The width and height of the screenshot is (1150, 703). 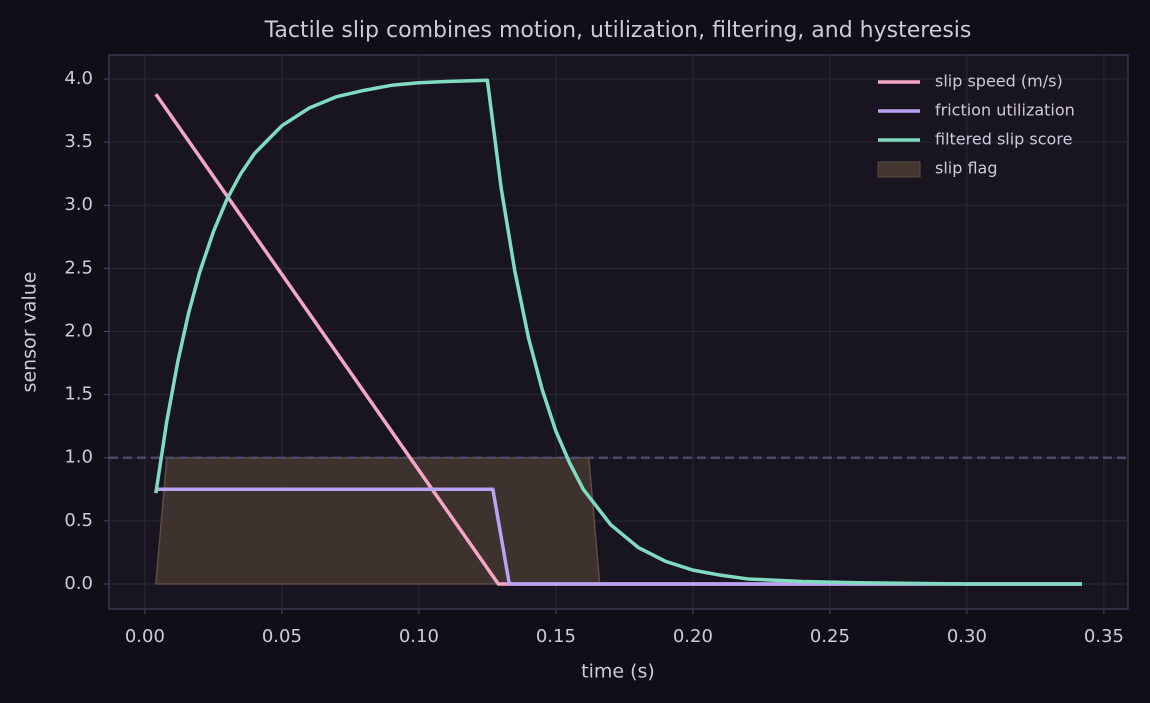 I want to click on y-tick-label: 0.0, so click(x=78, y=583).